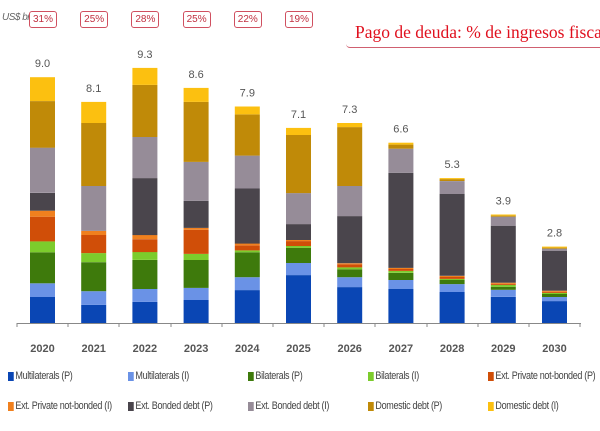  Describe the element at coordinates (503, 202) in the screenshot. I see `total-label: 3.9` at that location.